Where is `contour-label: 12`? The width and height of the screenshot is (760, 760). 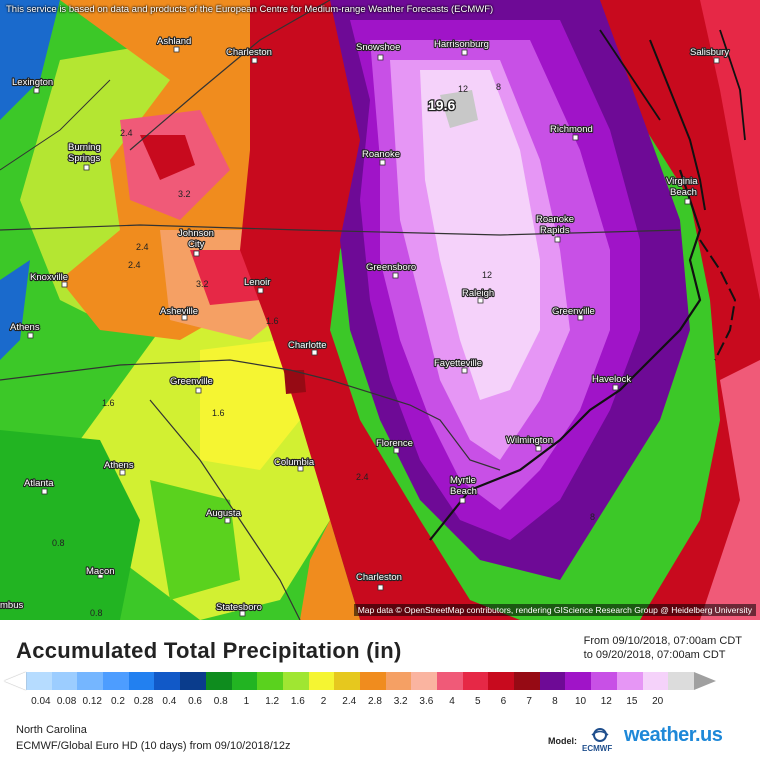
contour-label: 12 is located at coordinates (487, 275).